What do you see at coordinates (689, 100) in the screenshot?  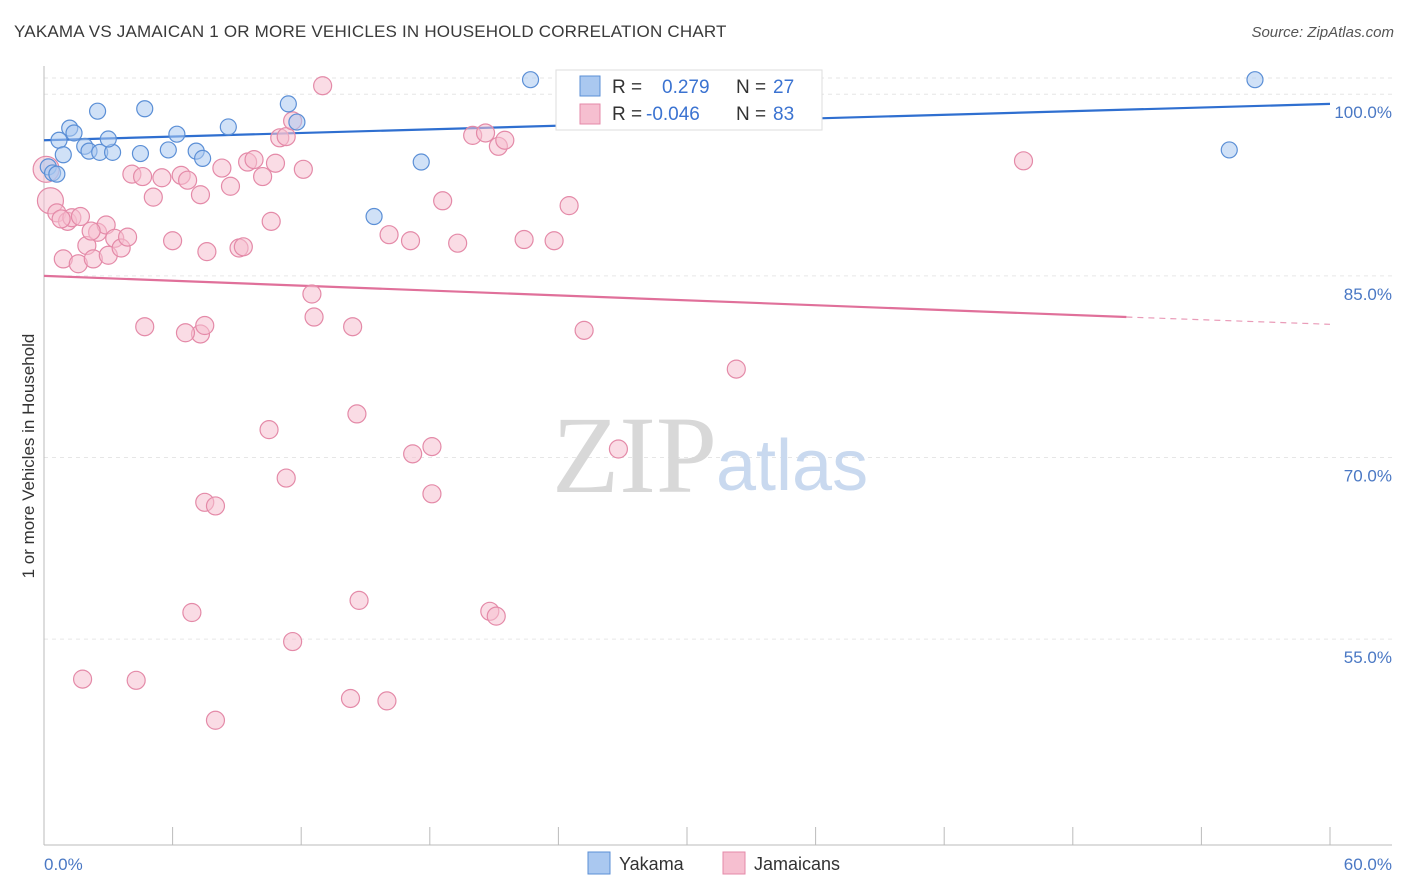 I see `stats-legend: R = 0.279 N = 27 R = -0.046 N = 83` at bounding box center [689, 100].